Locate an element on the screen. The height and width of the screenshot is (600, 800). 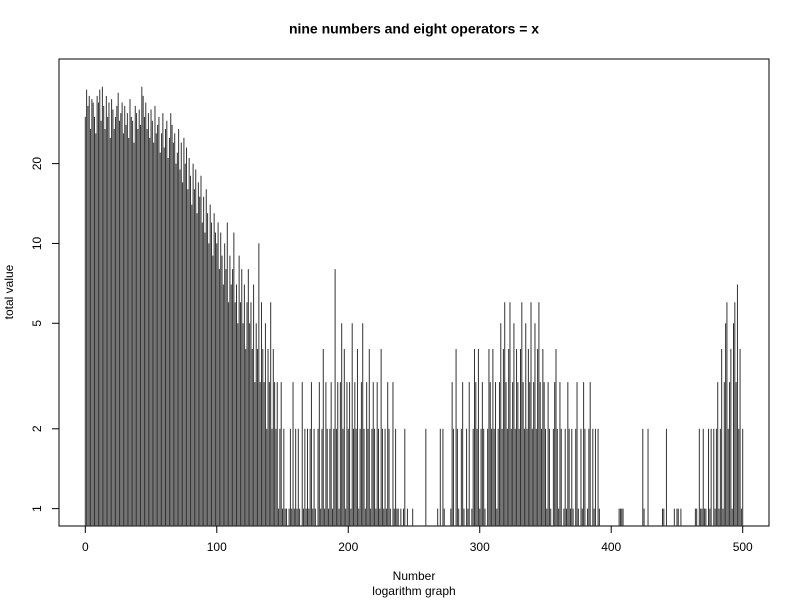
subtitle: logarithm graph is located at coordinates (413, 591).